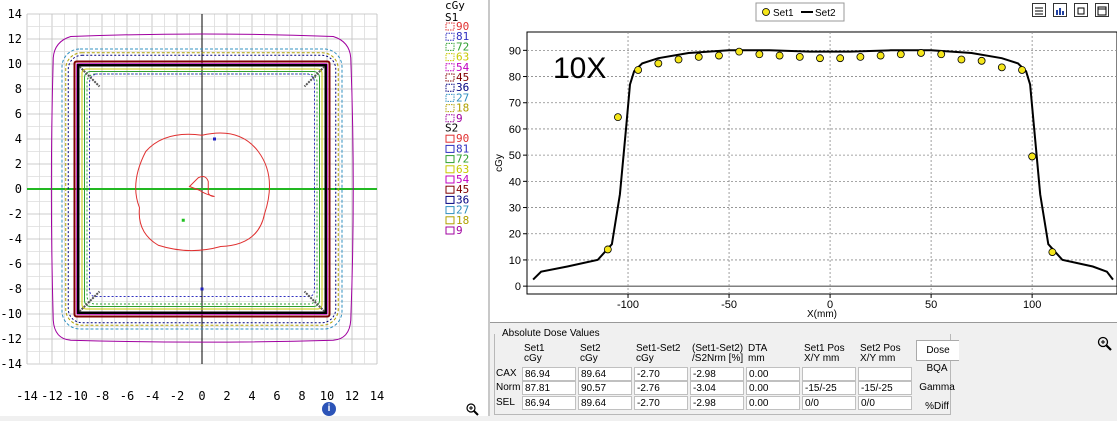  What do you see at coordinates (505, 402) in the screenshot?
I see `row-label-sel: SEL` at bounding box center [505, 402].